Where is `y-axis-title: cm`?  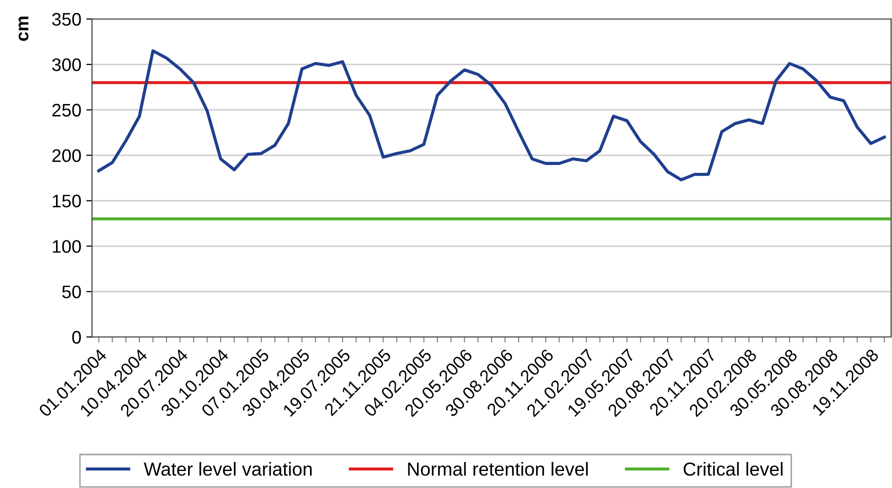
y-axis-title: cm is located at coordinates (23, 28).